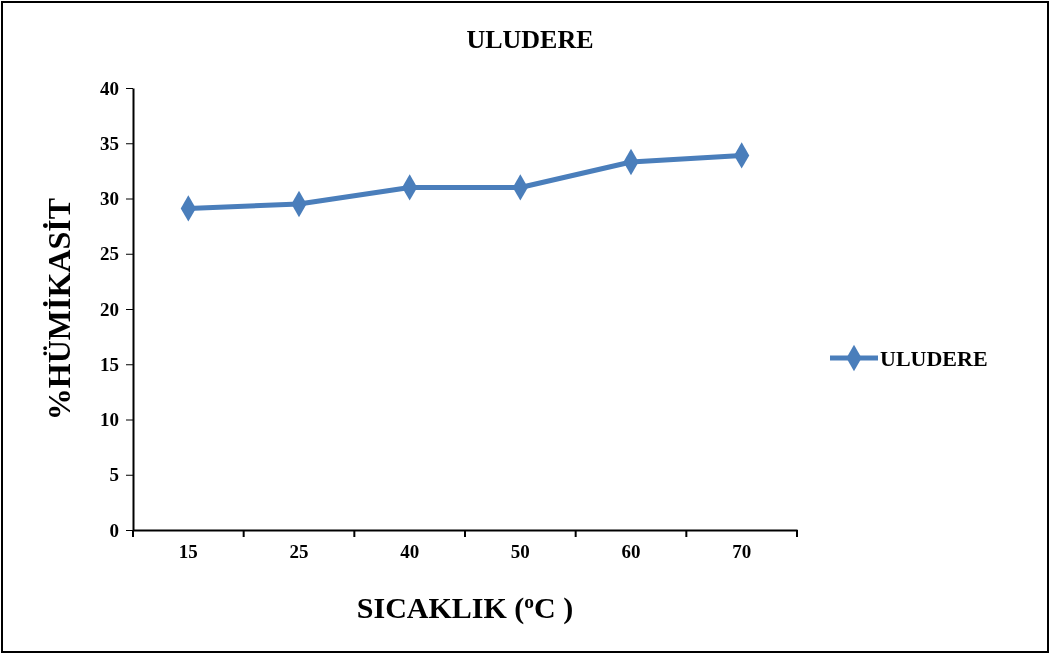 The width and height of the screenshot is (1052, 656). What do you see at coordinates (109, 88) in the screenshot?
I see `y-tick-label: 40` at bounding box center [109, 88].